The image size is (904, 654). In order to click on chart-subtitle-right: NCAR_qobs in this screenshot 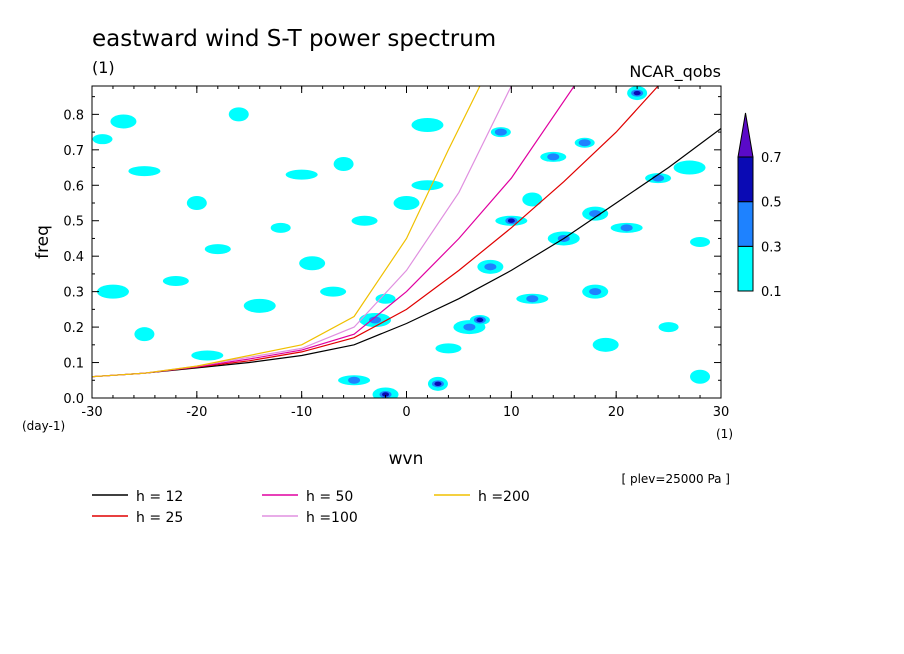, I will do `click(675, 72)`.